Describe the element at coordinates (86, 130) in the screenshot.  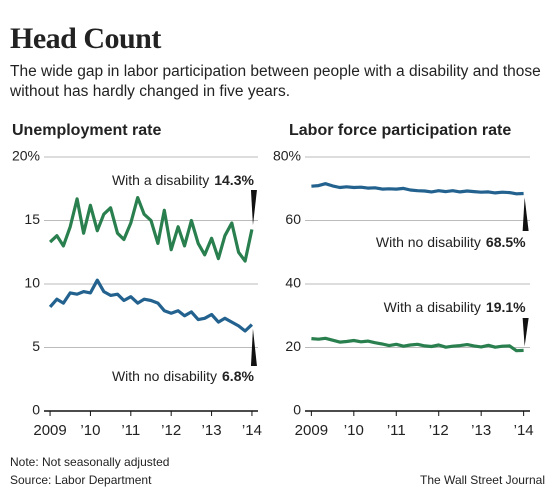
I see `chart-title: Unemployment rate` at that location.